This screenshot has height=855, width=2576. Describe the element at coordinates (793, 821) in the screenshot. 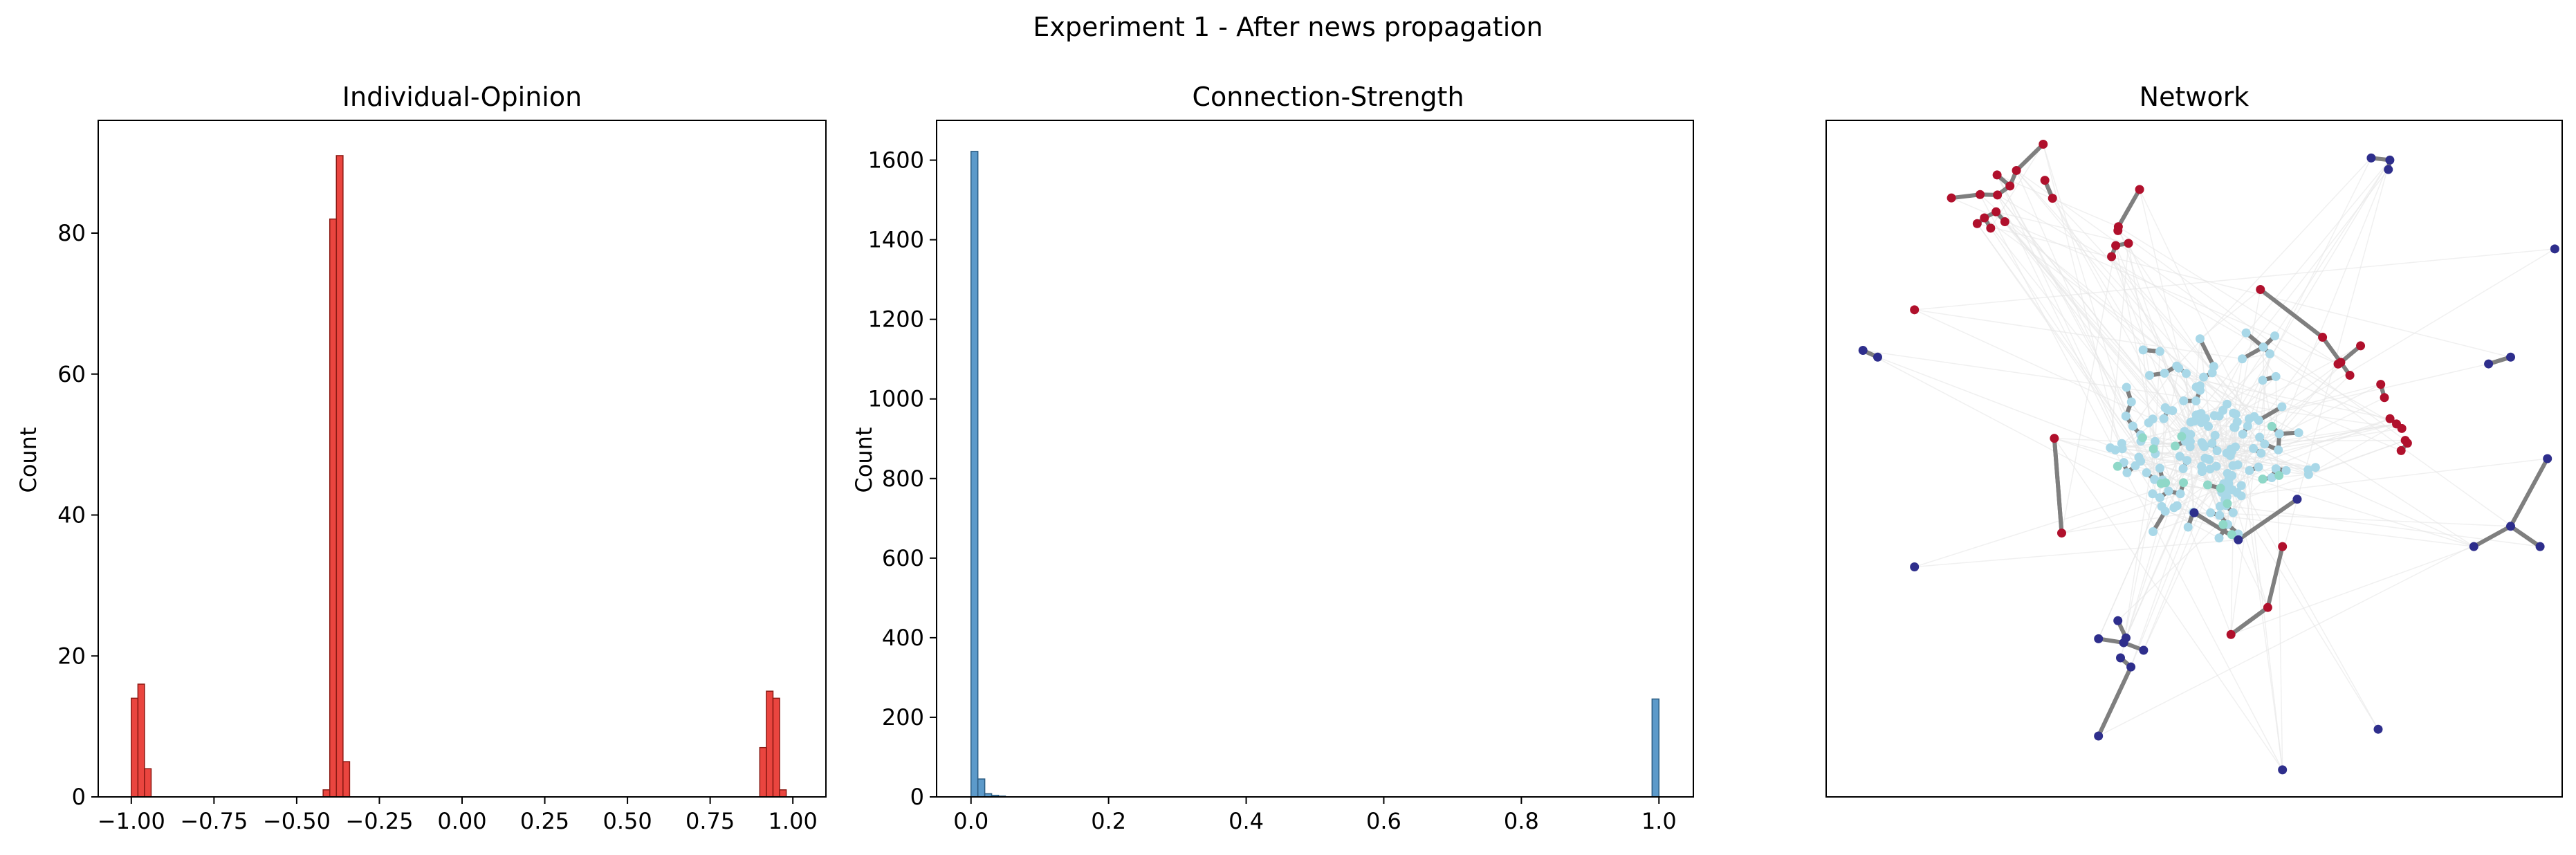

I see `opinion-histogram-xtick-label: 1.00` at that location.